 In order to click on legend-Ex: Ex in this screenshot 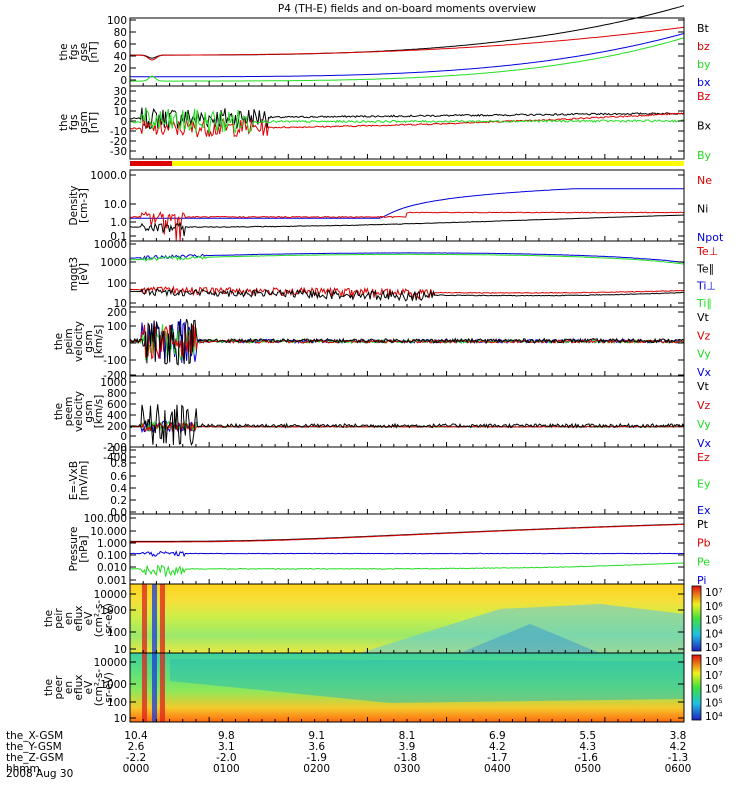, I will do `click(704, 510)`.